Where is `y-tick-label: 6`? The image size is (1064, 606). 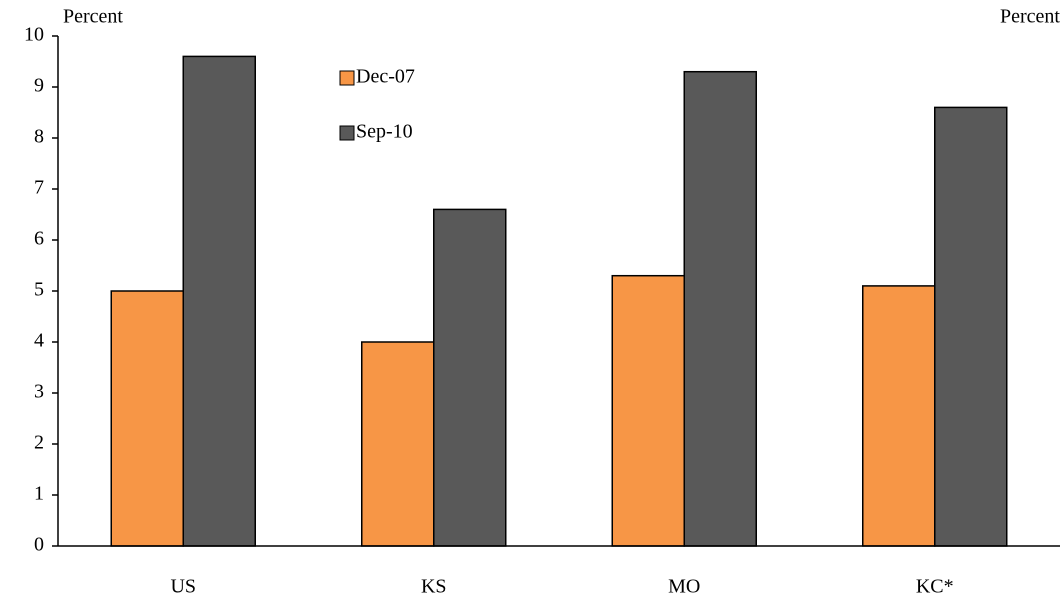 y-tick-label: 6 is located at coordinates (39, 239).